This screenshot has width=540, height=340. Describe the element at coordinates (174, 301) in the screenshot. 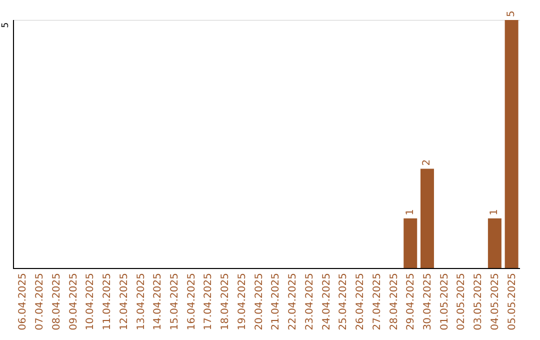

I see `x-tick-label: 15.04.2025` at that location.